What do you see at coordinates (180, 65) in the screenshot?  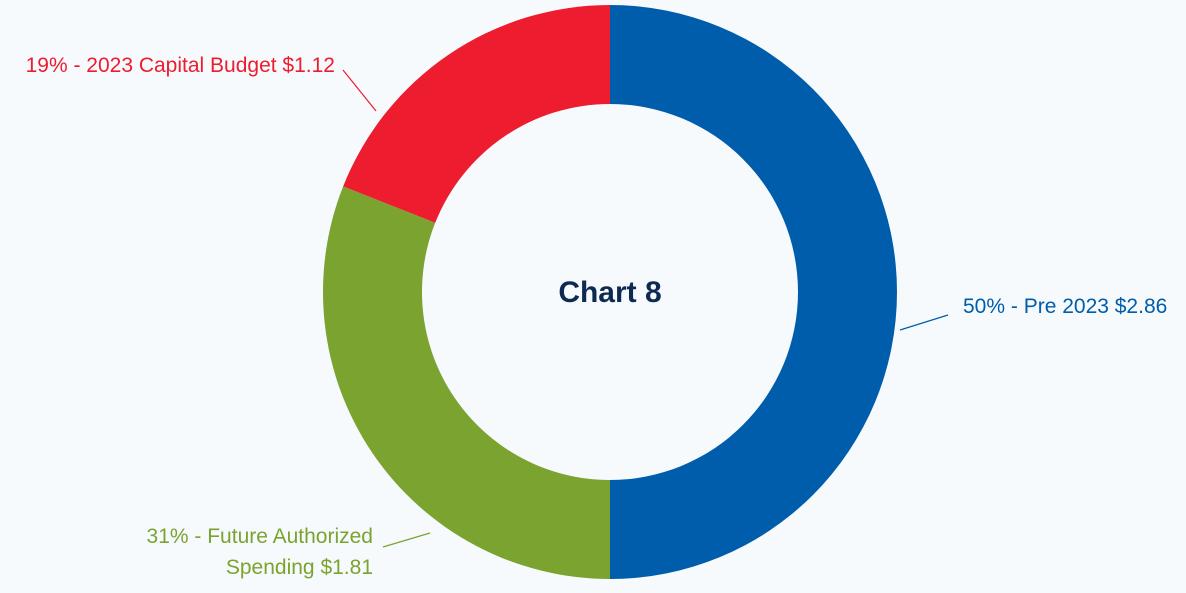 I see `data-label: 19% - 2023 Capital Budget $1.12` at bounding box center [180, 65].